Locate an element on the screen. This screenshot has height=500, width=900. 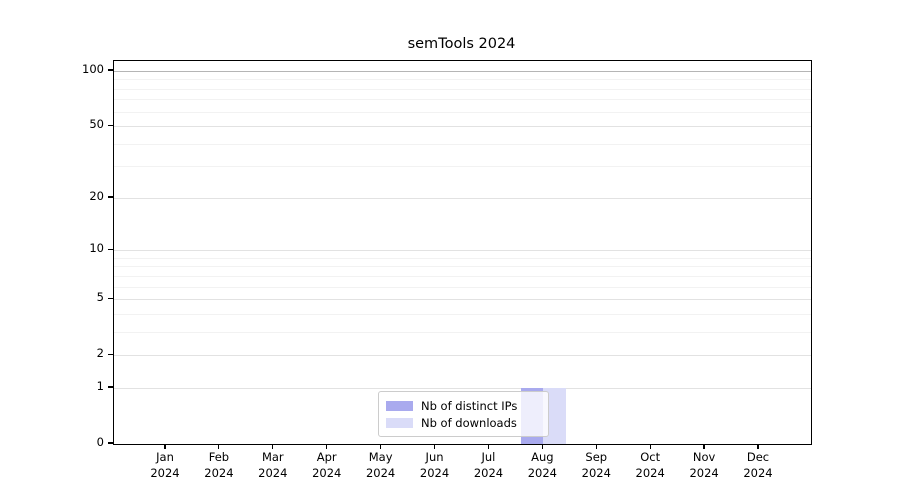
x-tick-label: Mar 2024 is located at coordinates (273, 465).